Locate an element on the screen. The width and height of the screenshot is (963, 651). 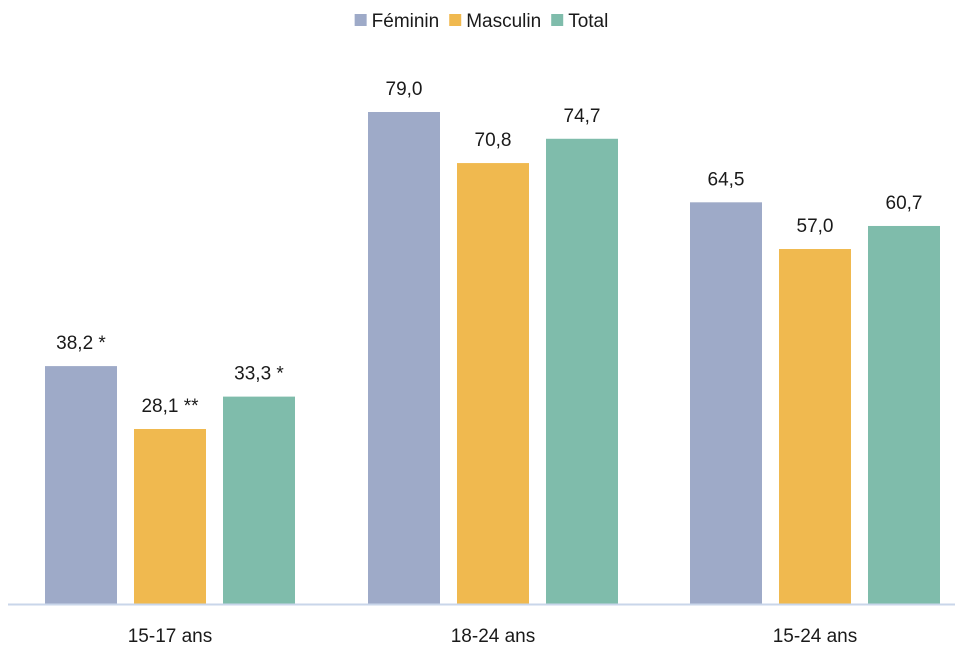
x-tick-label: 18-24 ans is located at coordinates (493, 636).